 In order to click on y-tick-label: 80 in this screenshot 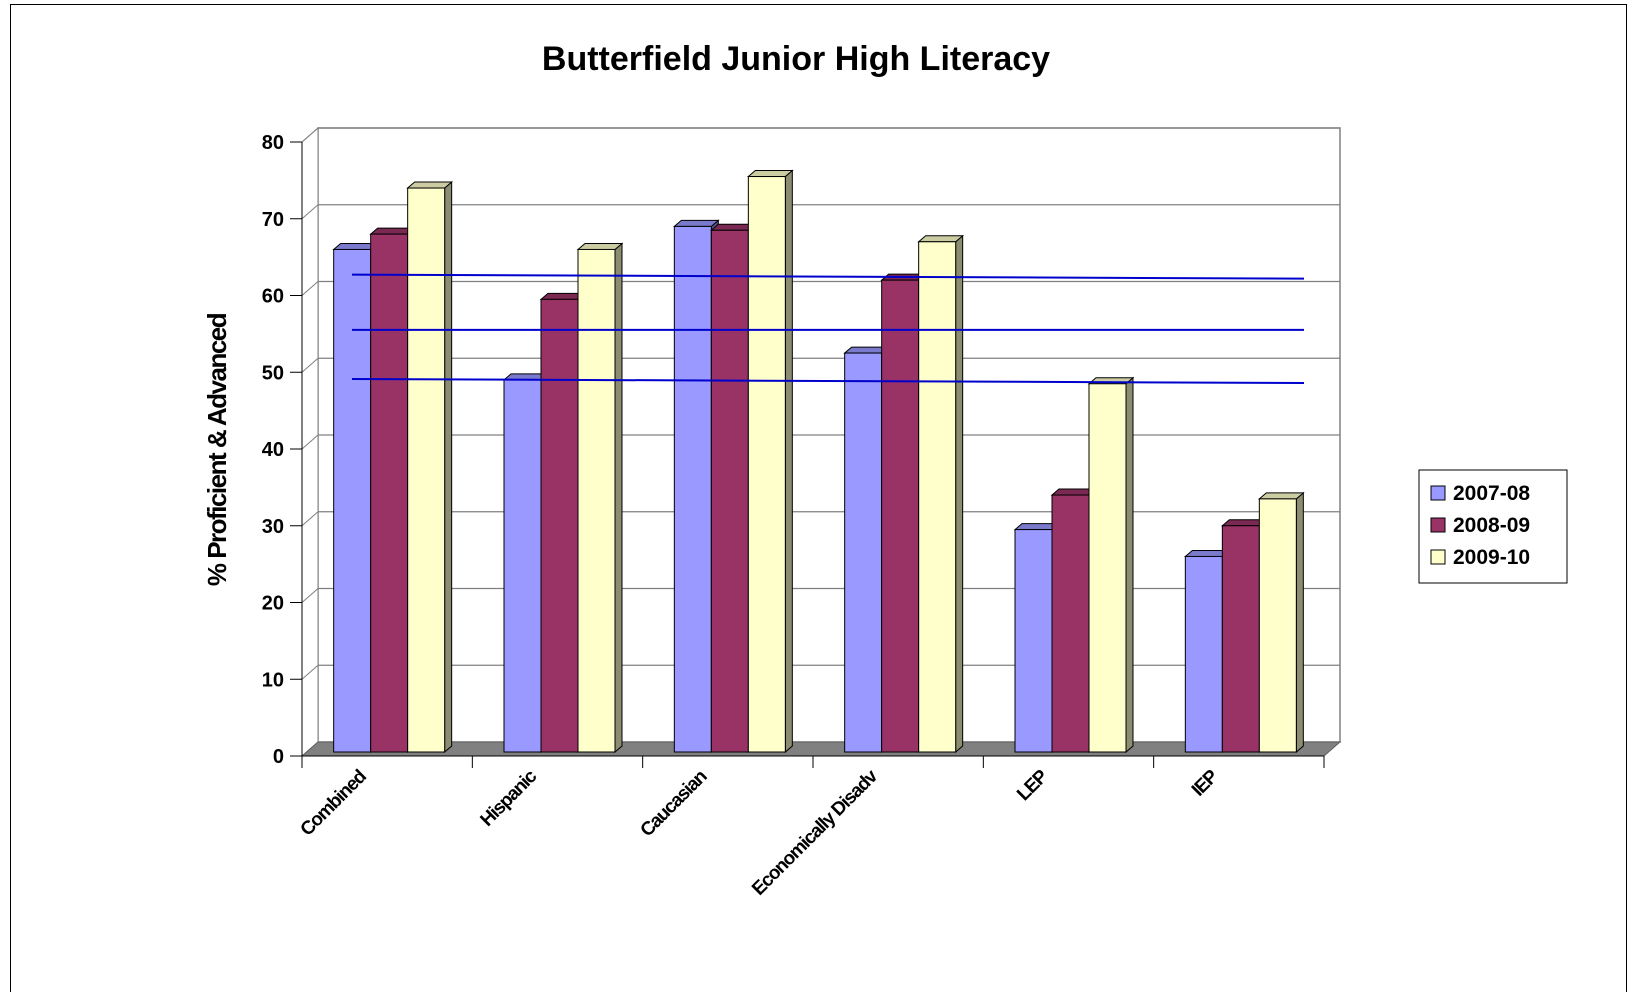, I will do `click(273, 143)`.